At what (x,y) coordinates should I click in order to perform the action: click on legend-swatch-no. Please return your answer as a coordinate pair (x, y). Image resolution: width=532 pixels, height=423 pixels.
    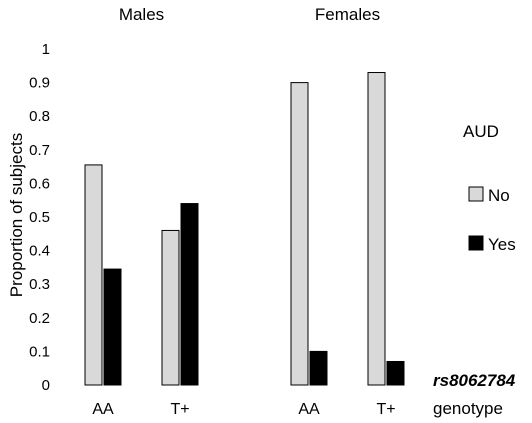
    Looking at the image, I should click on (476, 194).